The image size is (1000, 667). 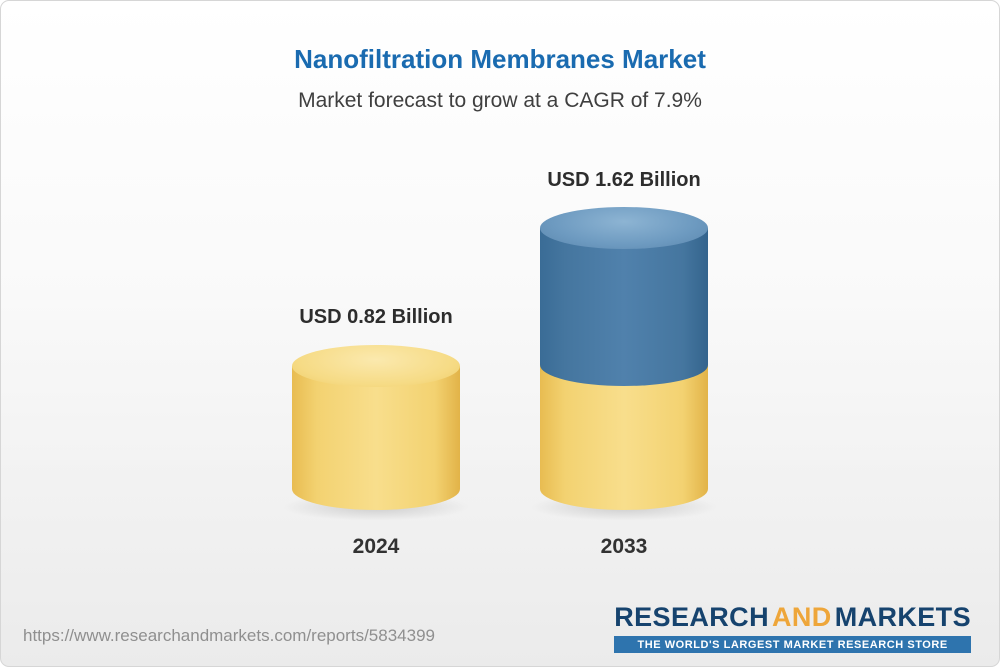 I want to click on chart-title: Nanofiltration Membranes Market, so click(x=500, y=59).